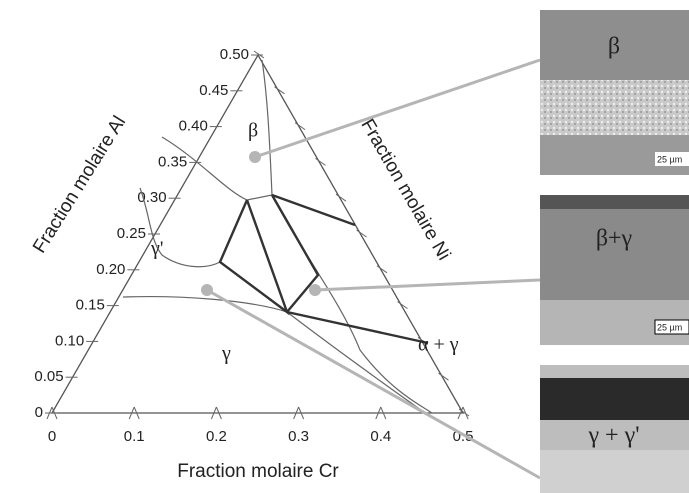 This screenshot has height=493, width=689. What do you see at coordinates (438, 345) in the screenshot?
I see `phase-label: α + γ` at bounding box center [438, 345].